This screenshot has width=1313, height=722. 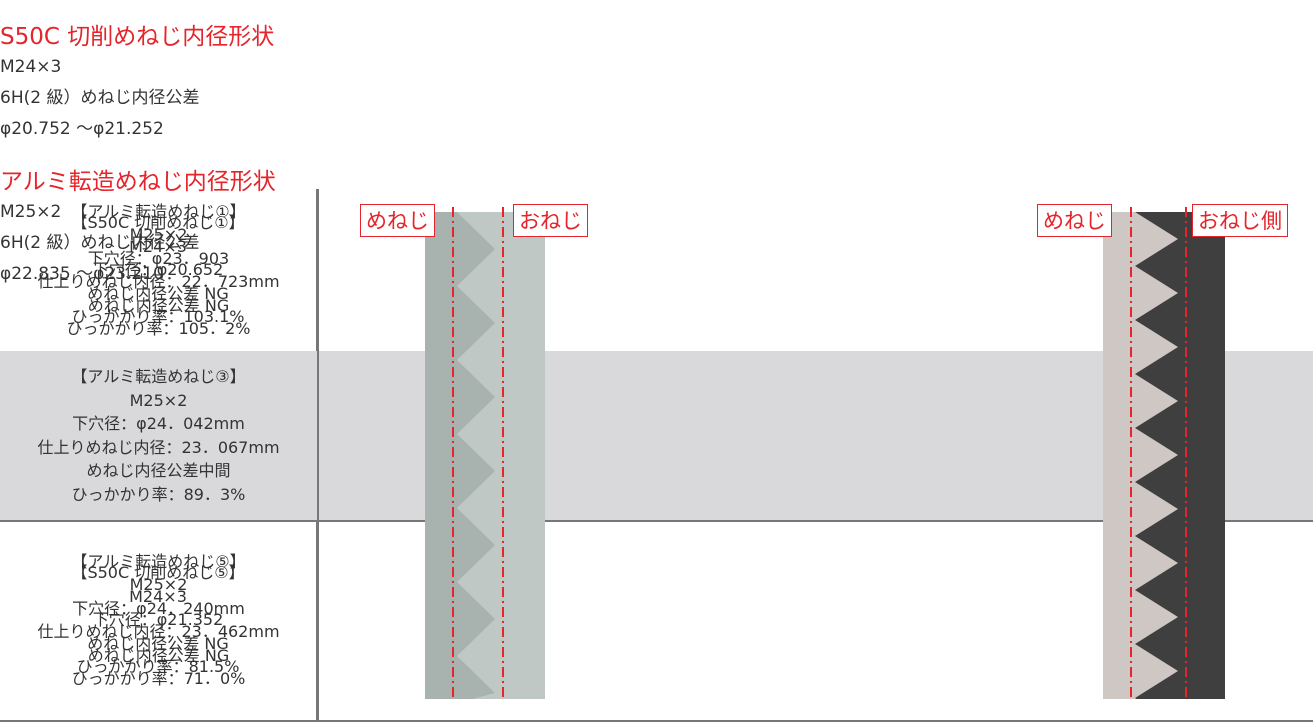 What do you see at coordinates (31, 212) in the screenshot?
I see `header-line: M25×2` at bounding box center [31, 212].